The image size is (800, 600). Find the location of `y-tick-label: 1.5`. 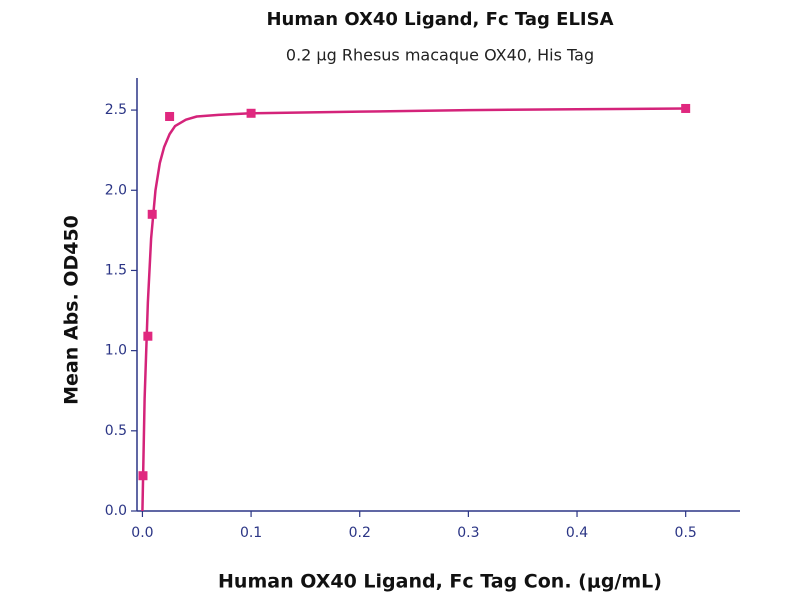

y-tick-label: 1.5 is located at coordinates (116, 270).